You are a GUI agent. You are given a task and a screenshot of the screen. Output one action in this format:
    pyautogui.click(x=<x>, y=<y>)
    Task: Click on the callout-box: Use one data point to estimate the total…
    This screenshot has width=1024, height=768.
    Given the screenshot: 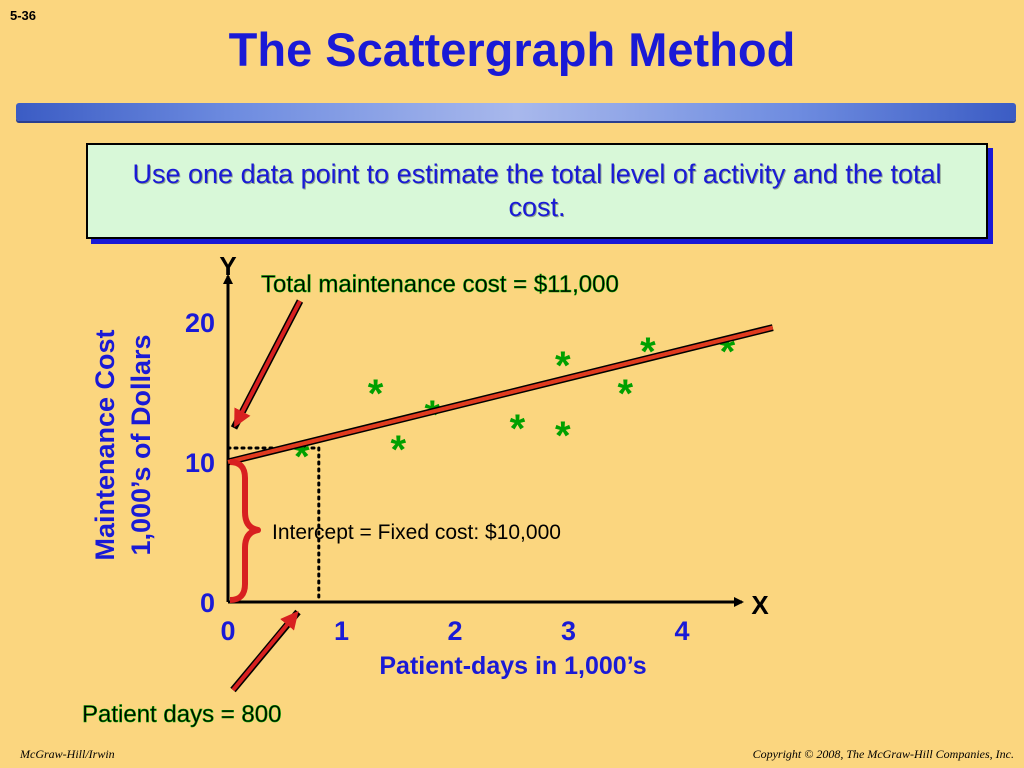 What is the action you would take?
    pyautogui.click(x=537, y=191)
    